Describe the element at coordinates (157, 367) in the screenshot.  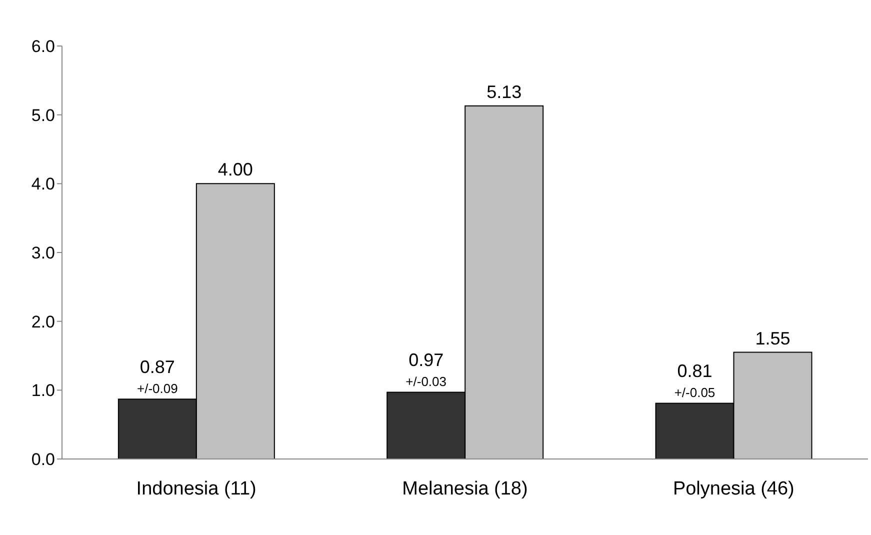
I see `data-label: 0.87` at that location.